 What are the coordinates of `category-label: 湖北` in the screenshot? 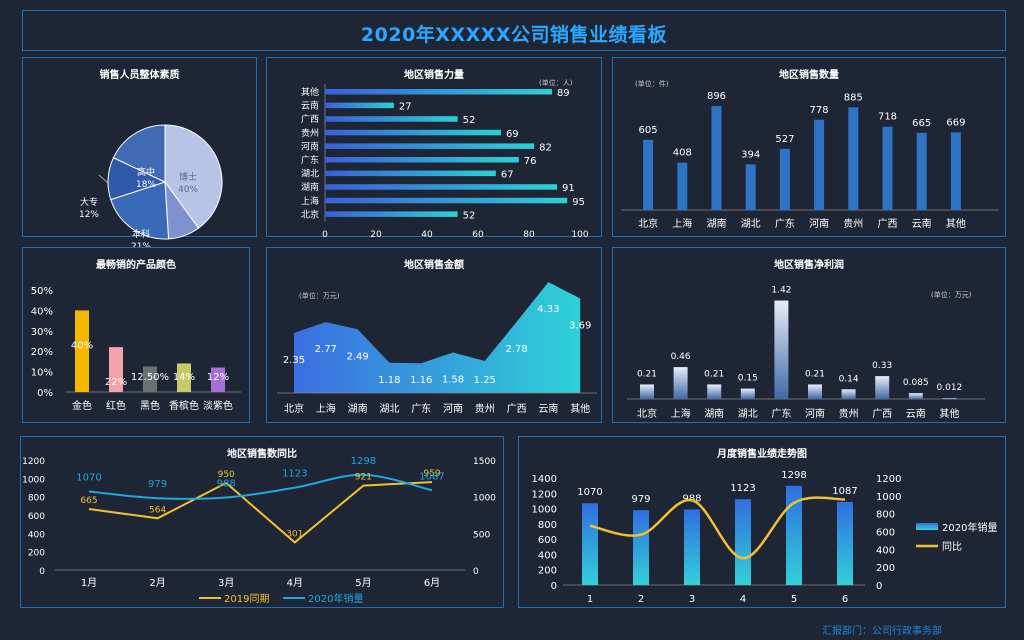 It's located at (389, 409).